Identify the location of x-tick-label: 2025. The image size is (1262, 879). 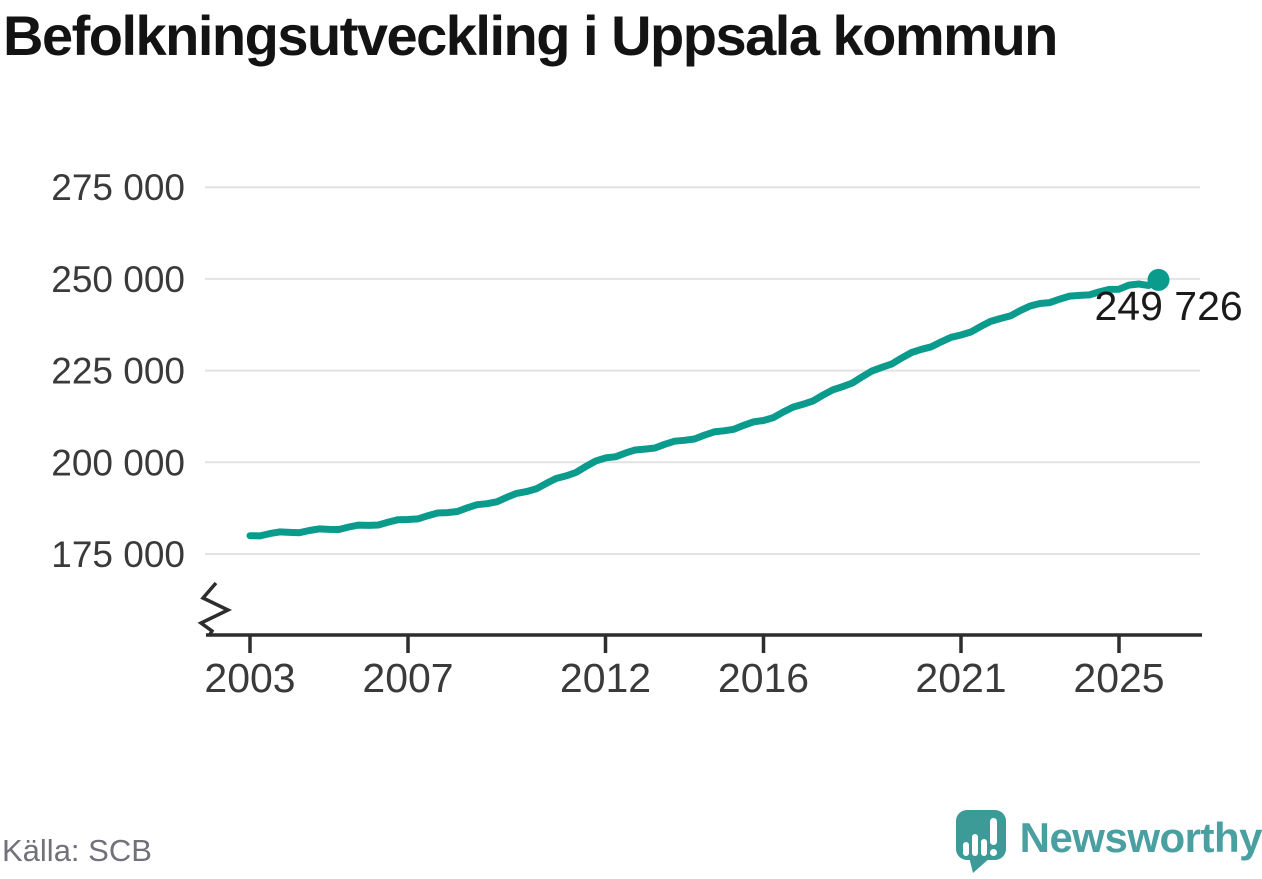
(1118, 678).